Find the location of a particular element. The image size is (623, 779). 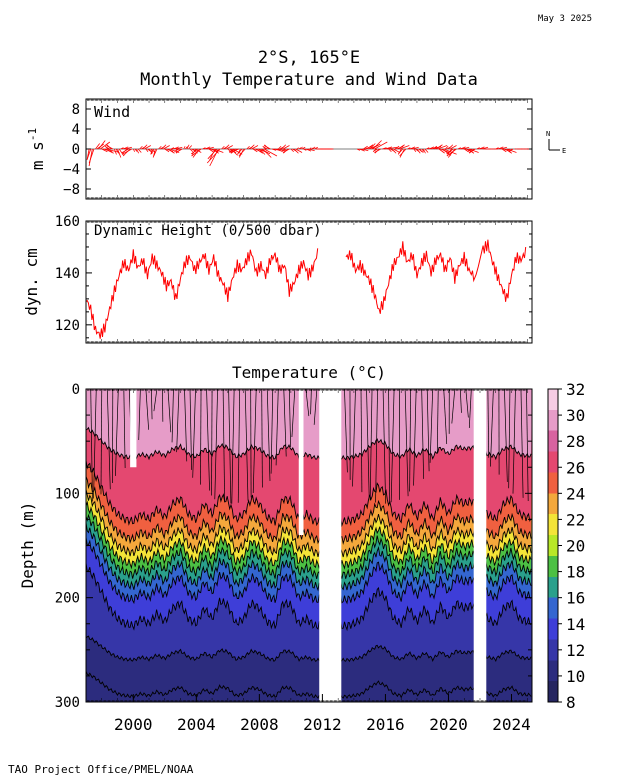

colorbar-tick-label: 16 is located at coordinates (575, 598).